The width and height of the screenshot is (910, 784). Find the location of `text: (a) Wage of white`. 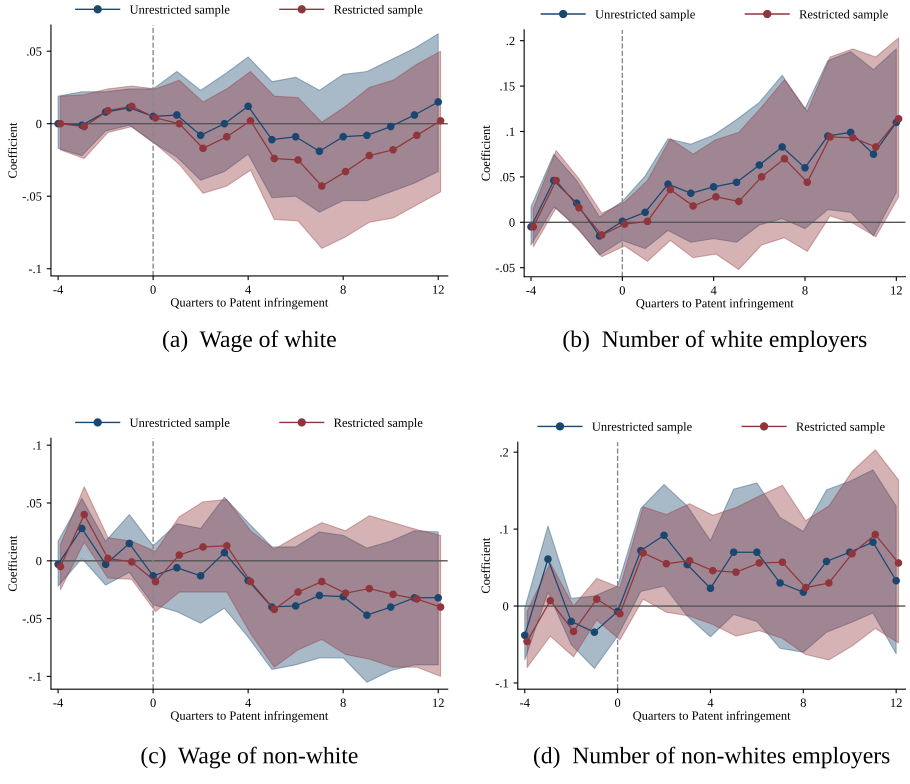

text: (a) Wage of white is located at coordinates (249, 341).